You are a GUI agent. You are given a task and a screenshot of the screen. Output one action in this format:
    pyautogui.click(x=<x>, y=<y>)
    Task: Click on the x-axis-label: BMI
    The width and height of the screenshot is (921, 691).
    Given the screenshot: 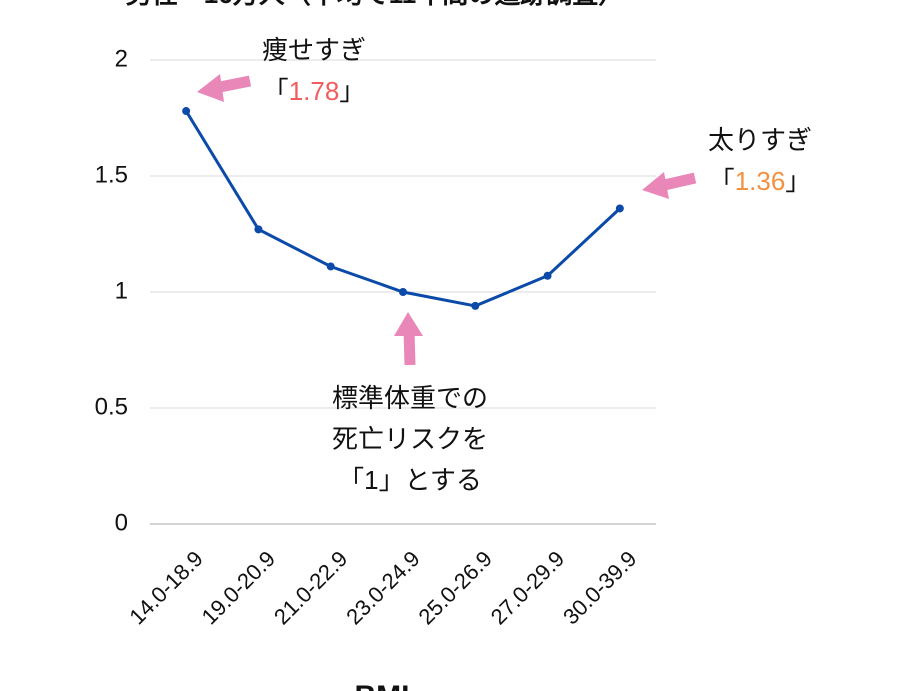 What is the action you would take?
    pyautogui.click(x=382, y=685)
    